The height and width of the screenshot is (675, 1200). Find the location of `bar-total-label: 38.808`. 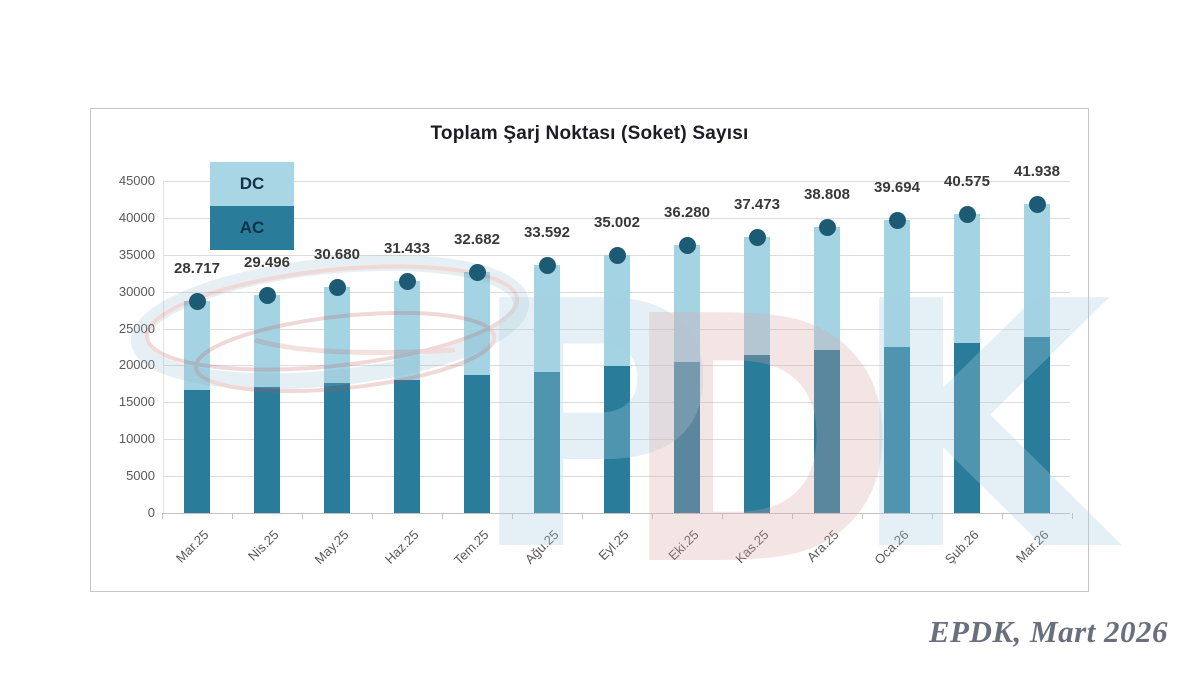

bar-total-label: 38.808 is located at coordinates (827, 194).